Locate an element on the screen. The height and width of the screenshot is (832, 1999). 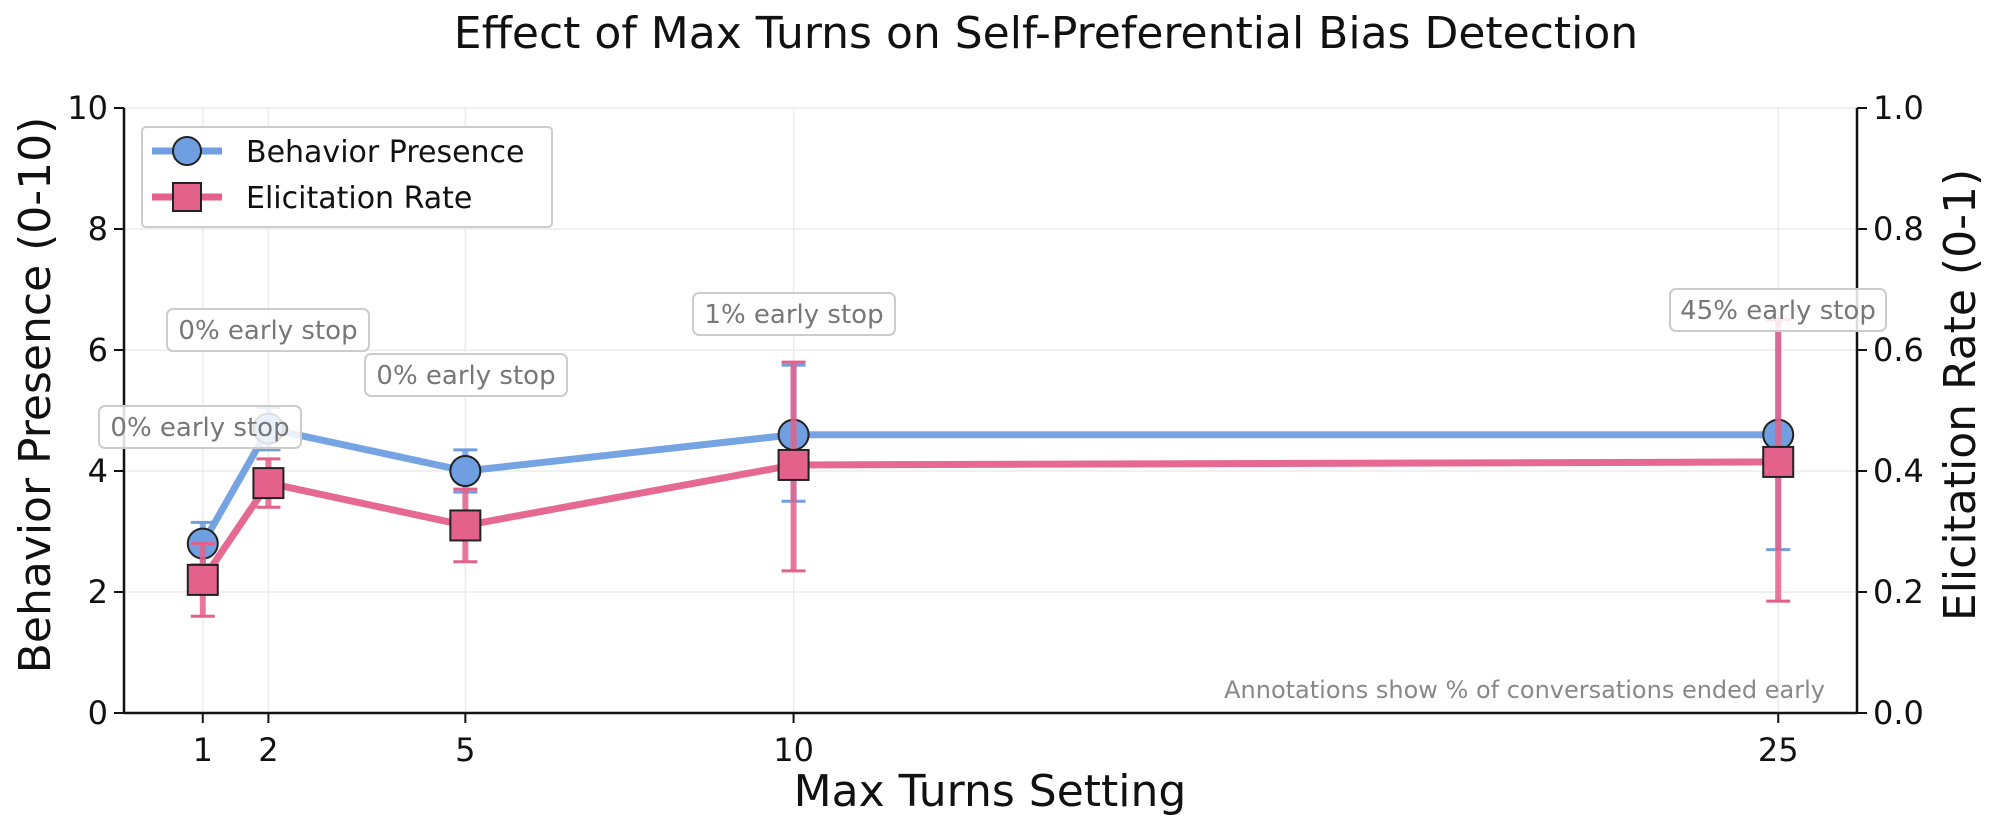
y-tick-label: 8 is located at coordinates (98, 229).